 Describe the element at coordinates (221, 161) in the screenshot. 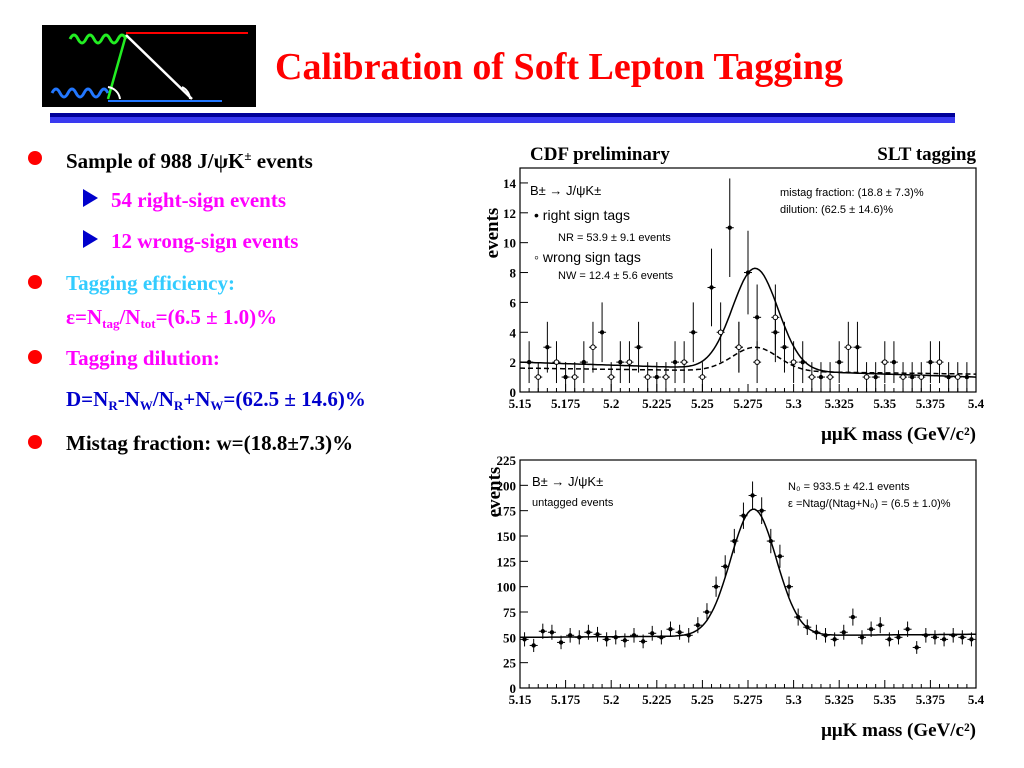

I see `psi-symbol: ψ` at that location.